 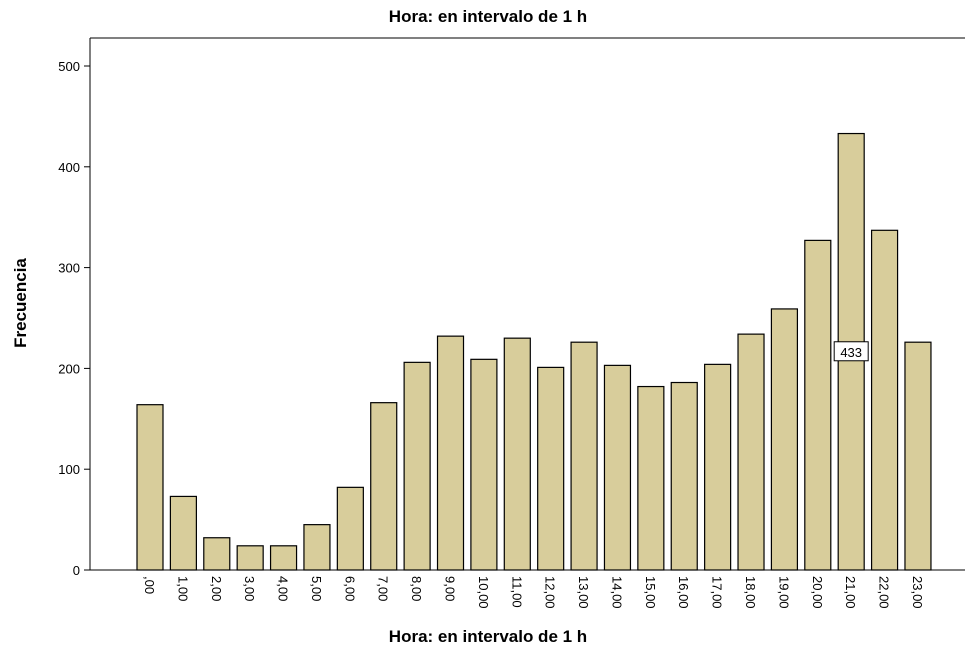 I want to click on x-tick-label: 20,00, so click(x=817, y=592).